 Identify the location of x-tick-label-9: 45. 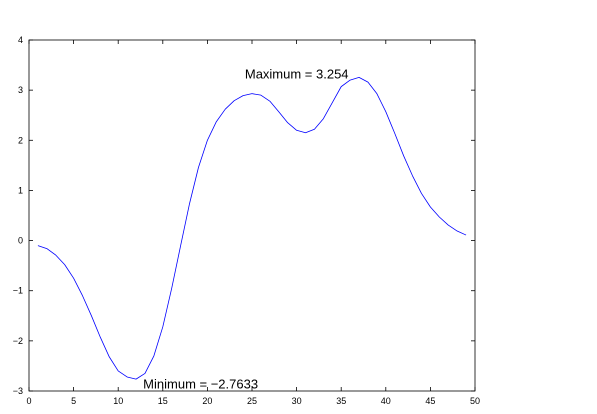
(430, 401).